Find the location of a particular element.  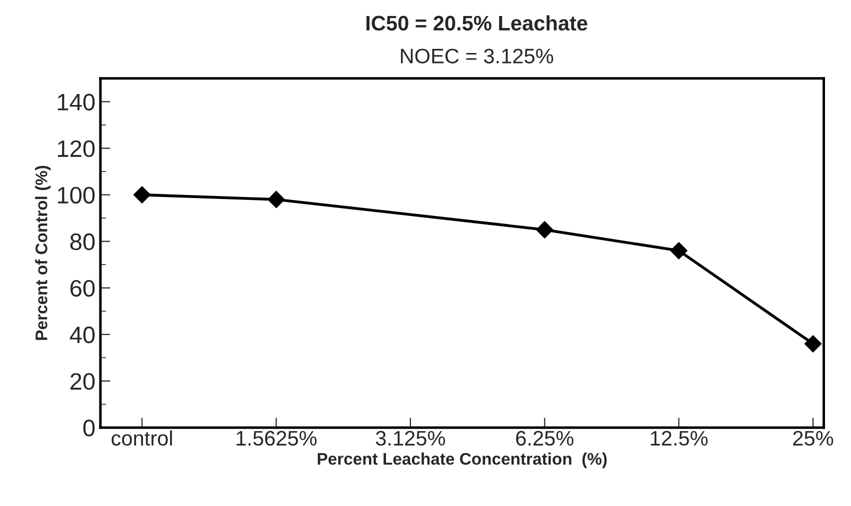

y-tick-label: 60 is located at coordinates (82, 288).